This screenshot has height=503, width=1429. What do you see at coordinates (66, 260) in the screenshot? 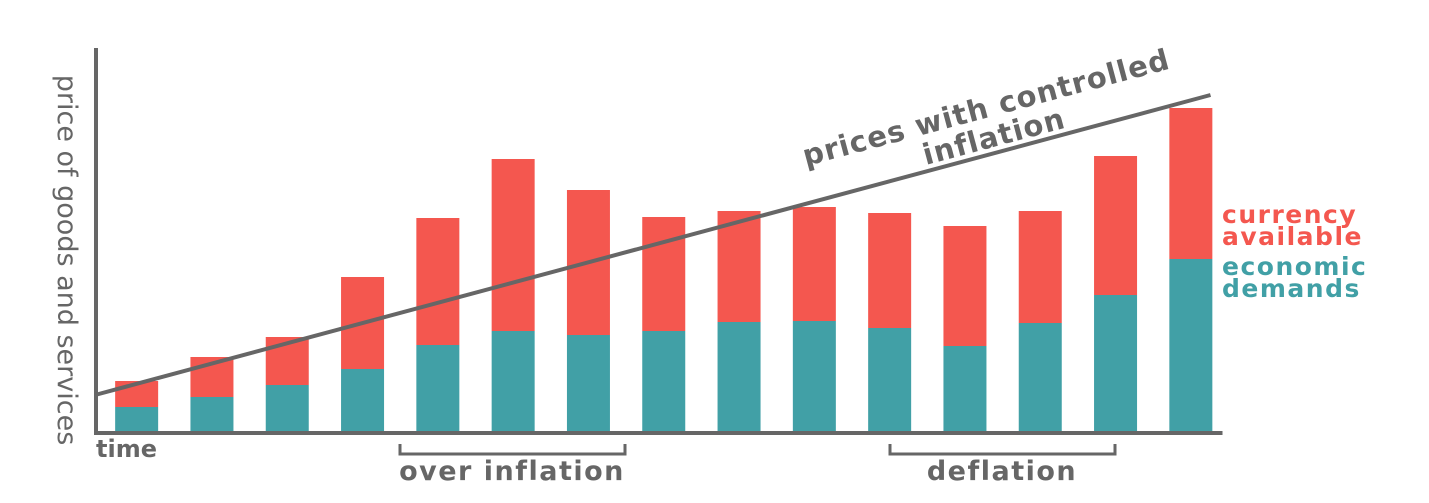
I see `y-axis-label: price of goods and services` at bounding box center [66, 260].